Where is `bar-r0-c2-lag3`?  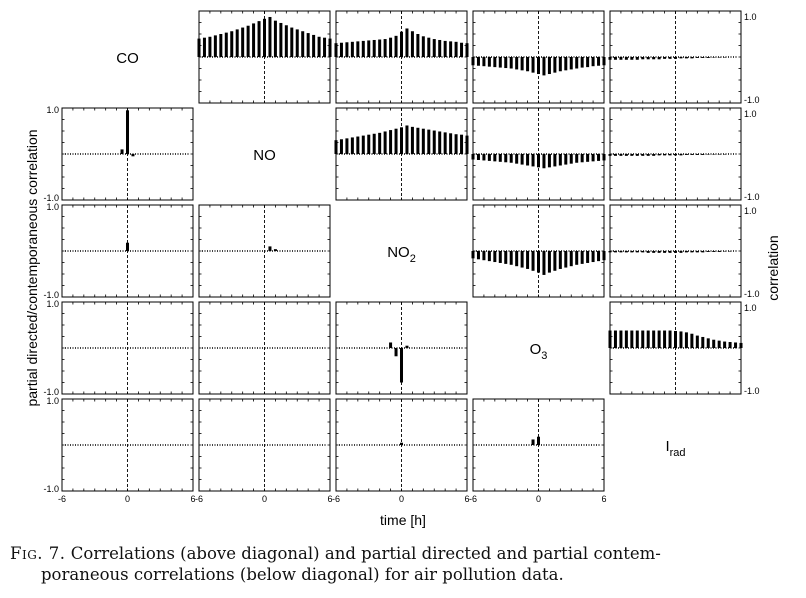
bar-r0-c2-lag3 is located at coordinates (352, 49).